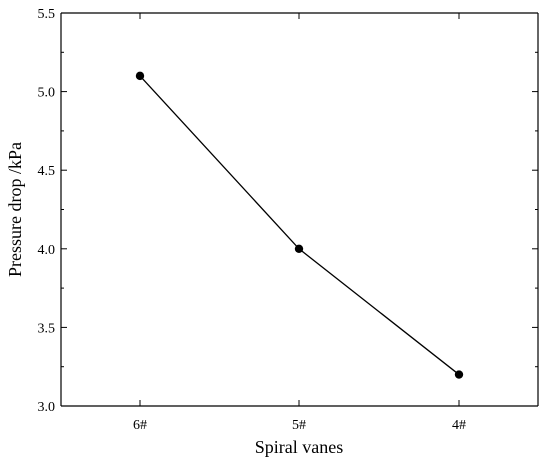 The image size is (550, 464). Describe the element at coordinates (47, 14) in the screenshot. I see `y-tick-label: 5.5` at that location.